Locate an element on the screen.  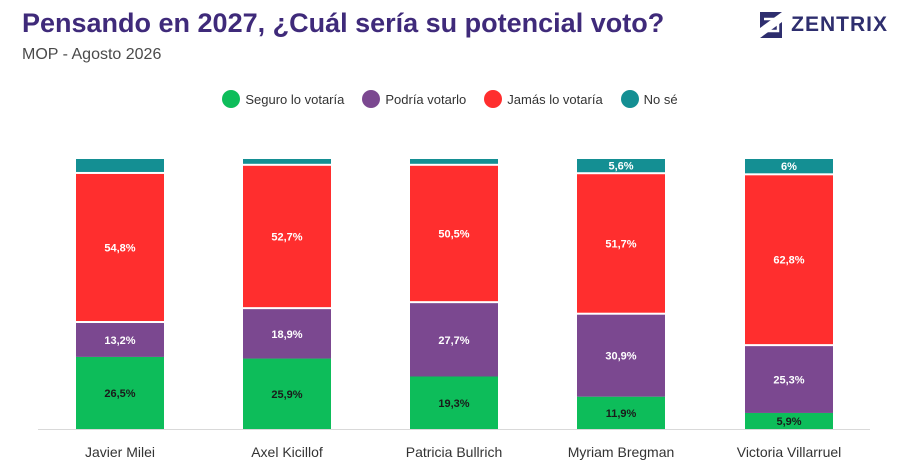
legend-label-podria: Podría votarlo is located at coordinates (426, 99).